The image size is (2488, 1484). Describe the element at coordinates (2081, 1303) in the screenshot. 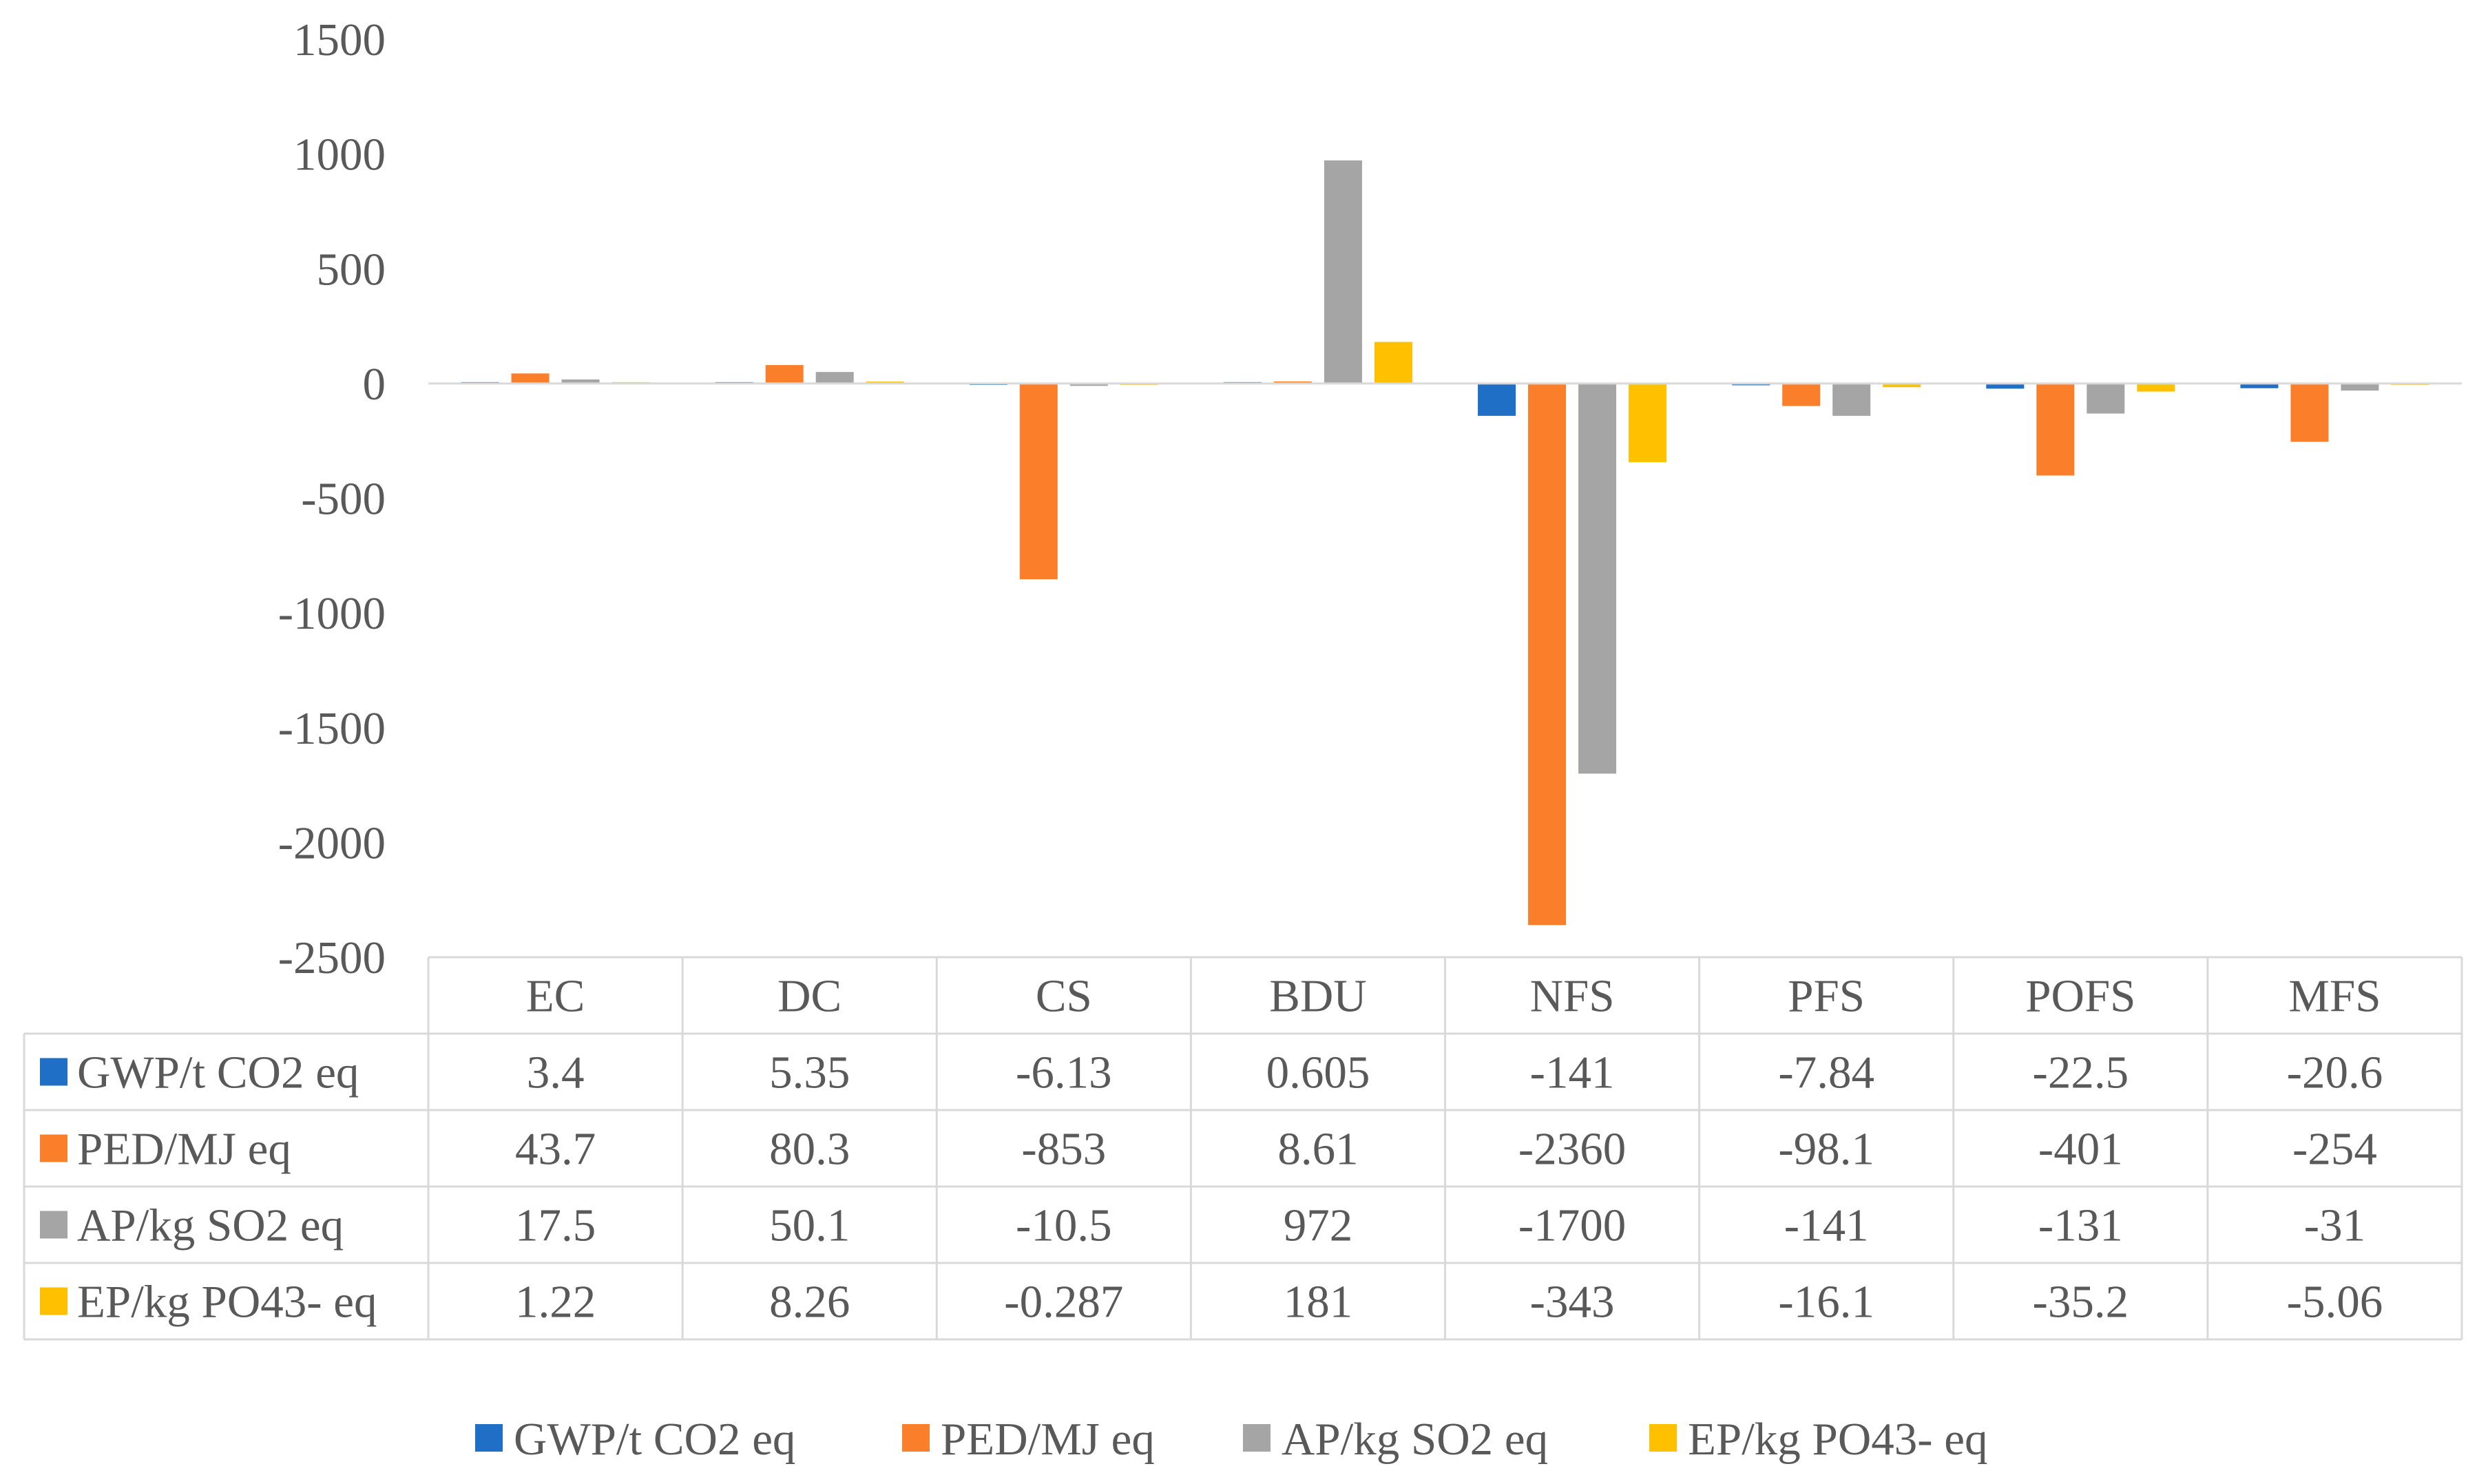

I see `data-cell-value: -35.2` at that location.